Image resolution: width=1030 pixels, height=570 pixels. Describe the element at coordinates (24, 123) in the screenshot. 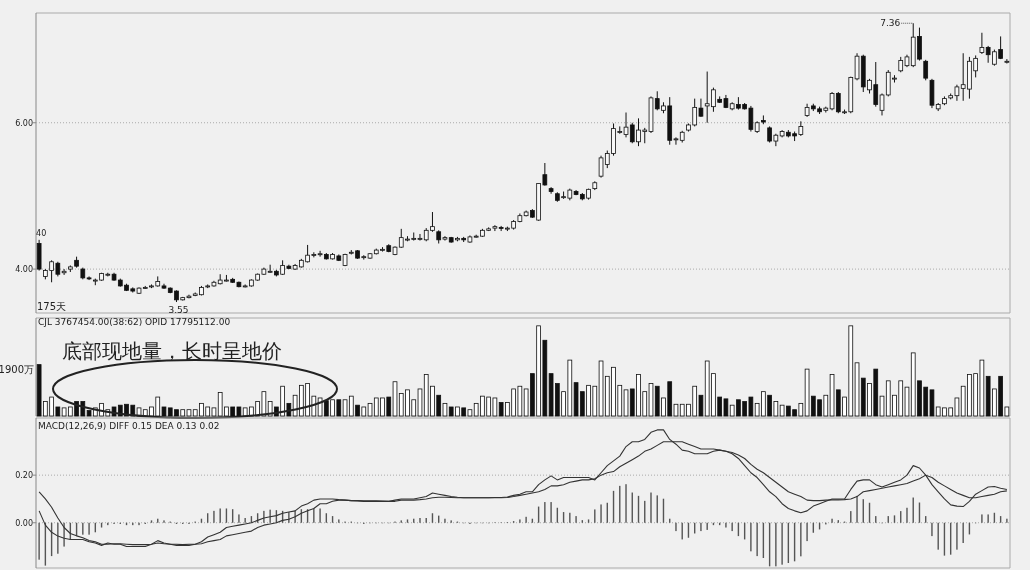

I see `y-tick-label: 6.00` at that location.